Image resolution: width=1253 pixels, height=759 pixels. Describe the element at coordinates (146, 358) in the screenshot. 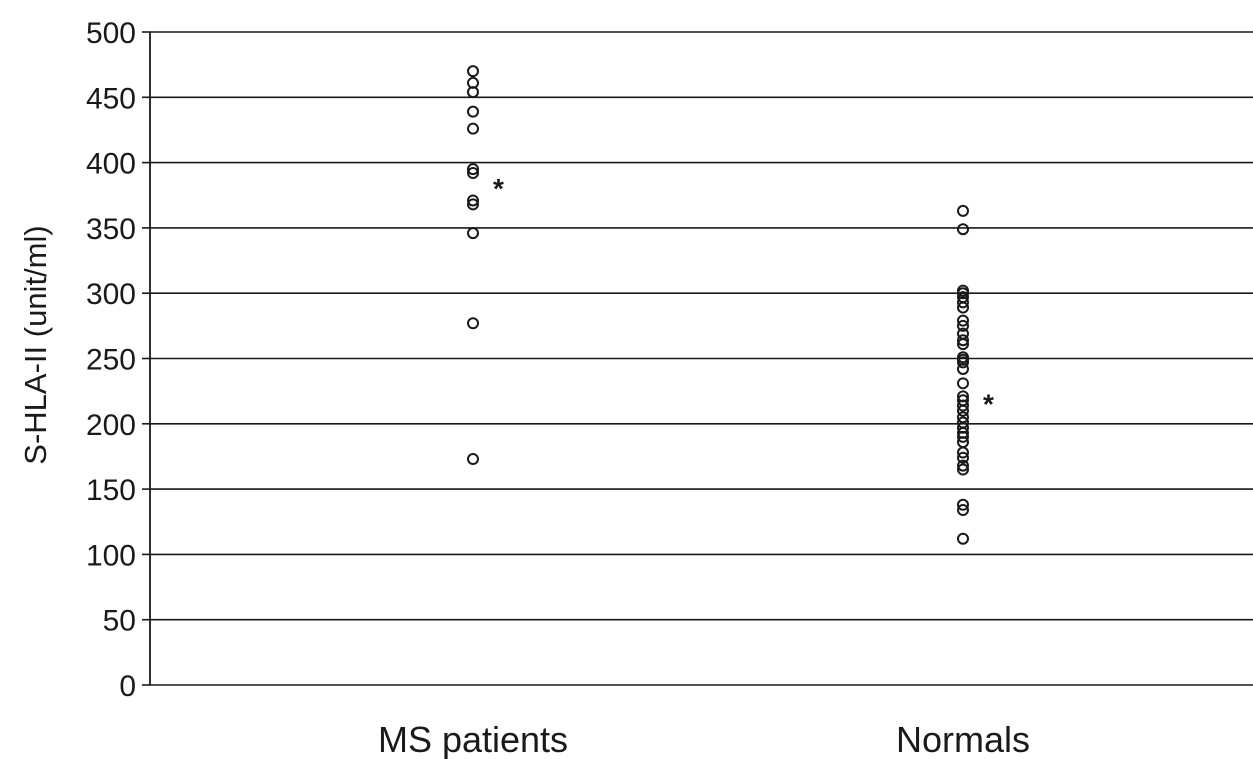

I see `axes` at that location.